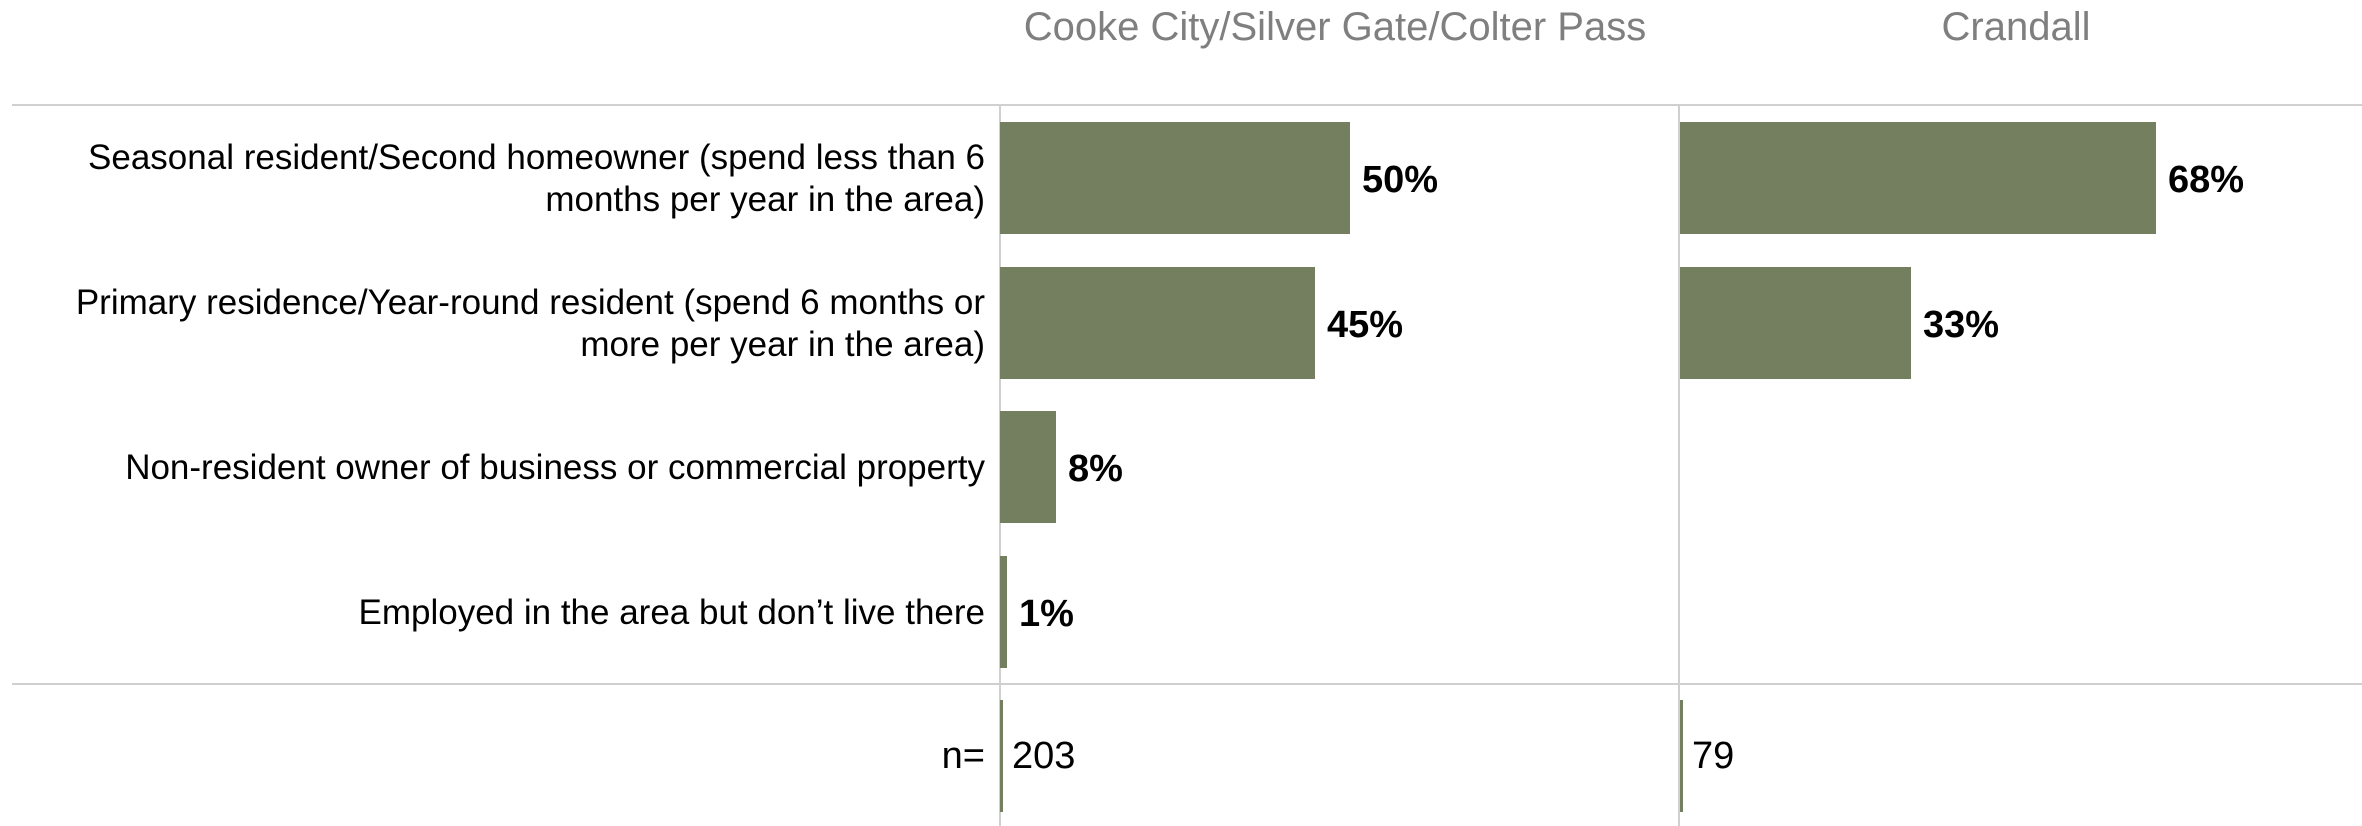  What do you see at coordinates (2206, 180) in the screenshot?
I see `value-label: 68%` at bounding box center [2206, 180].